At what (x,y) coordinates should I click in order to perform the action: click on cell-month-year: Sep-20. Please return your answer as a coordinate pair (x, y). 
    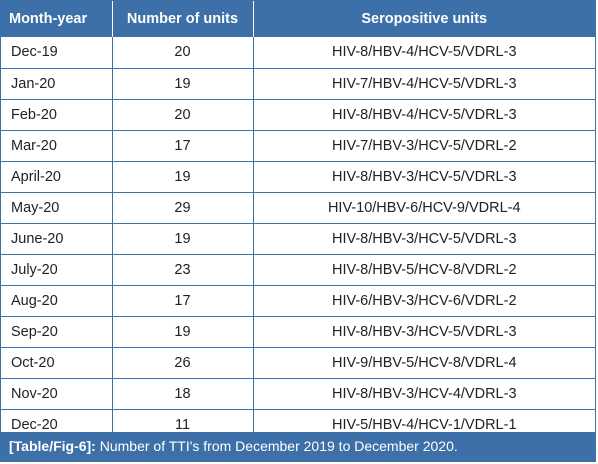
    Looking at the image, I should click on (57, 332).